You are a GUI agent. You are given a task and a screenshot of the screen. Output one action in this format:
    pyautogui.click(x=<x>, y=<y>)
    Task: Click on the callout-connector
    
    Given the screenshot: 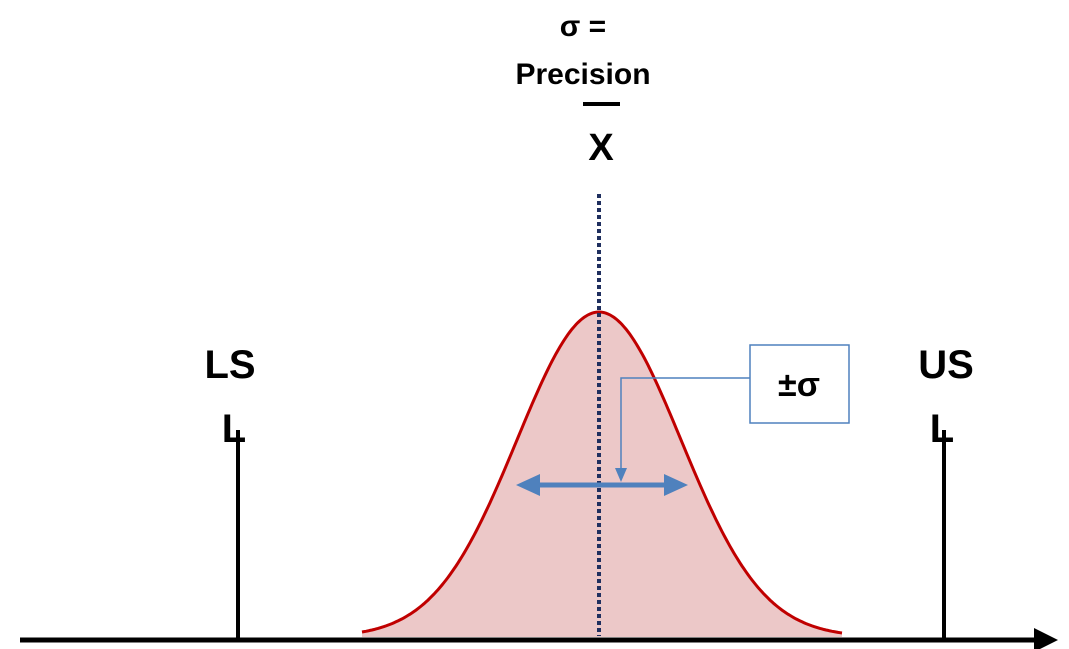 What is the action you would take?
    pyautogui.click(x=685, y=423)
    